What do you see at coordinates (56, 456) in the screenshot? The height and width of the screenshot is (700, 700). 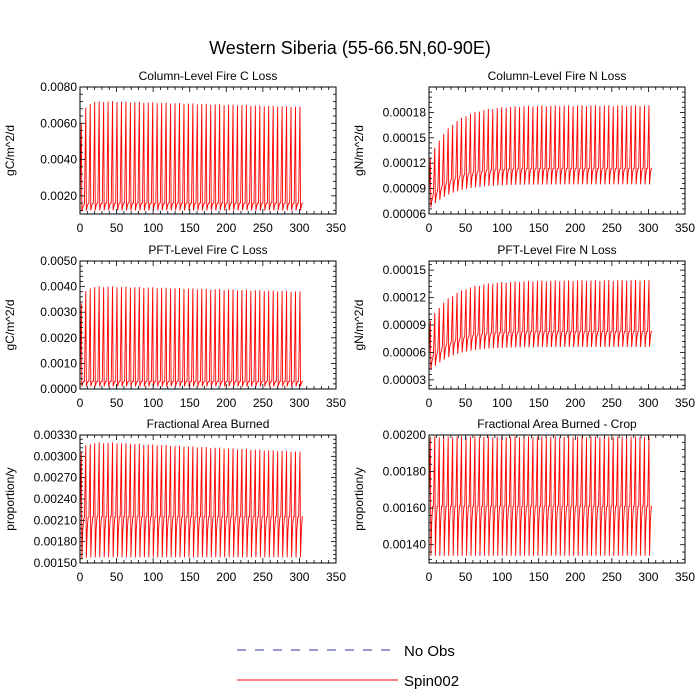 I see `y-tick-label: 0.00300` at bounding box center [56, 456].